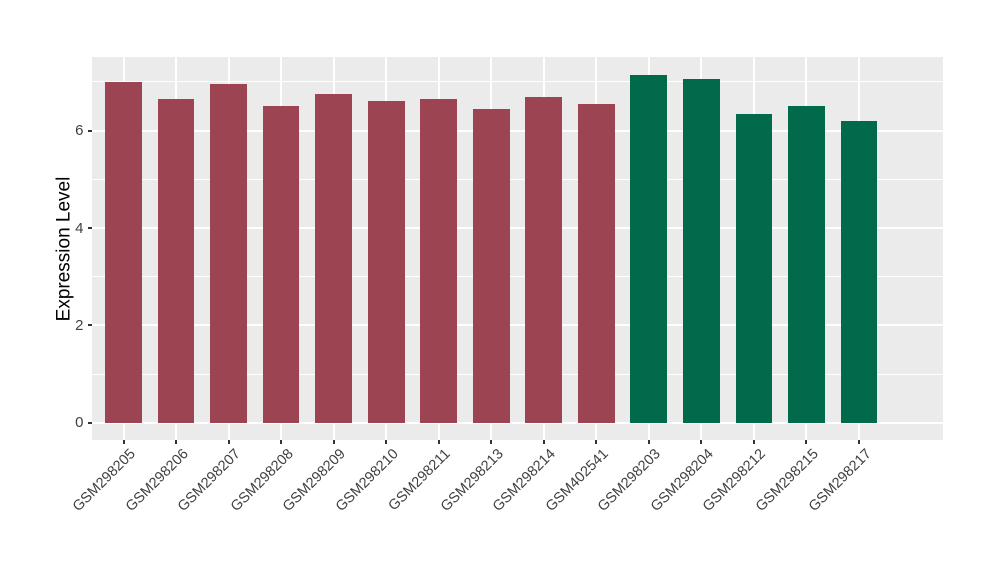  What do you see at coordinates (701, 251) in the screenshot?
I see `bar-GSM298204` at bounding box center [701, 251].